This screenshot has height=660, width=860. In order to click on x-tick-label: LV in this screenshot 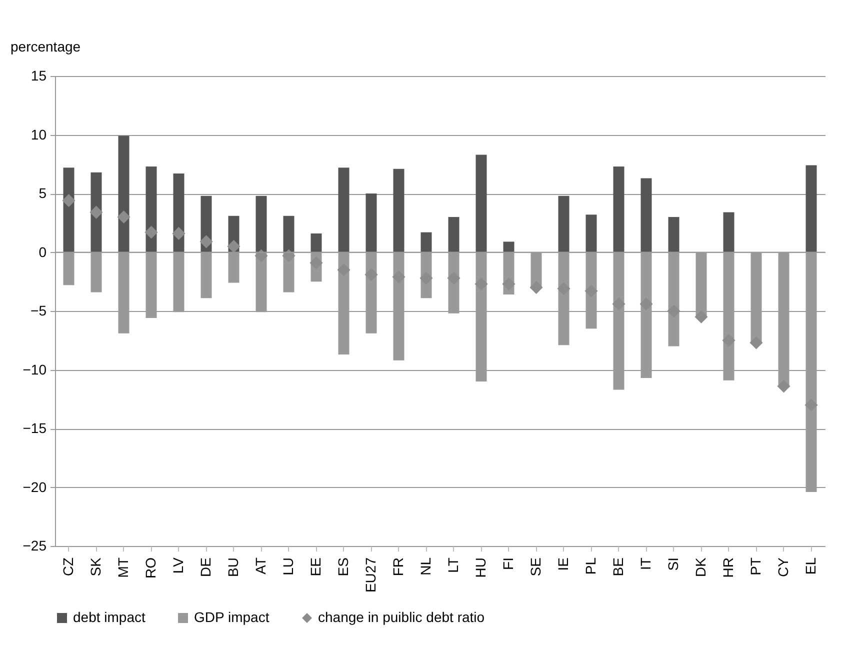, I will do `click(178, 565)`.